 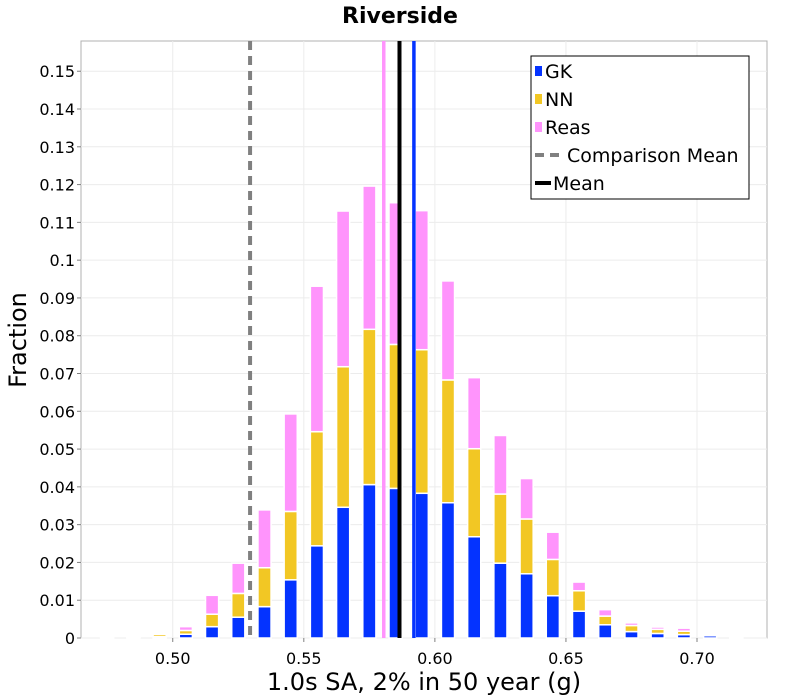 What do you see at coordinates (697, 658) in the screenshot?
I see `x-tick-label: 0.70` at bounding box center [697, 658].